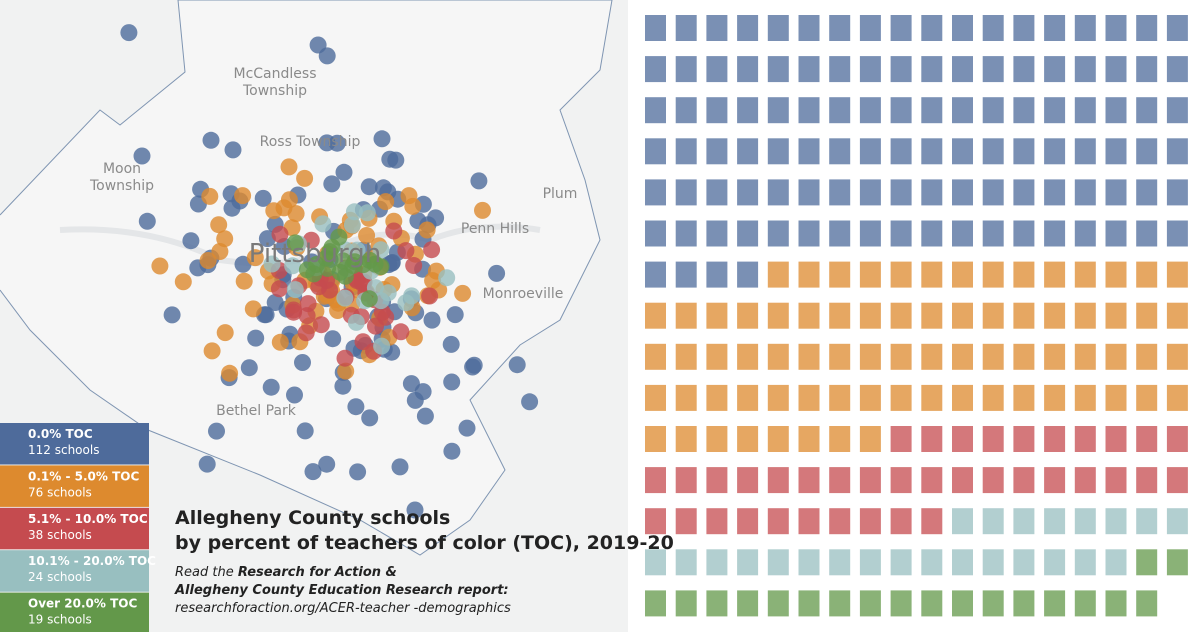 The image size is (1200, 632). I want to click on legend-label: 0.0% TOC, so click(60, 434).